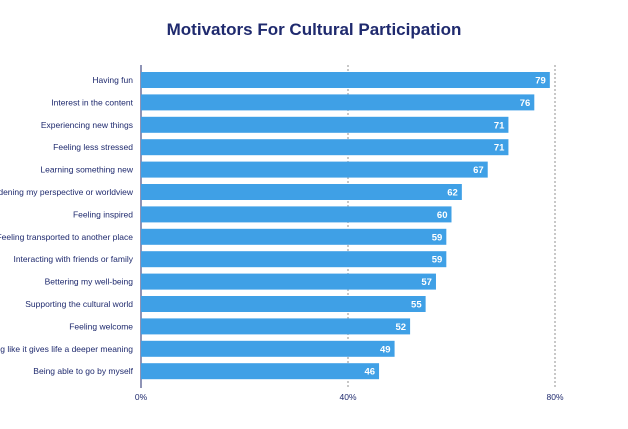 This screenshot has height=429, width=628. What do you see at coordinates (103, 214) in the screenshot?
I see `category-label: Feeling inspired` at bounding box center [103, 214].